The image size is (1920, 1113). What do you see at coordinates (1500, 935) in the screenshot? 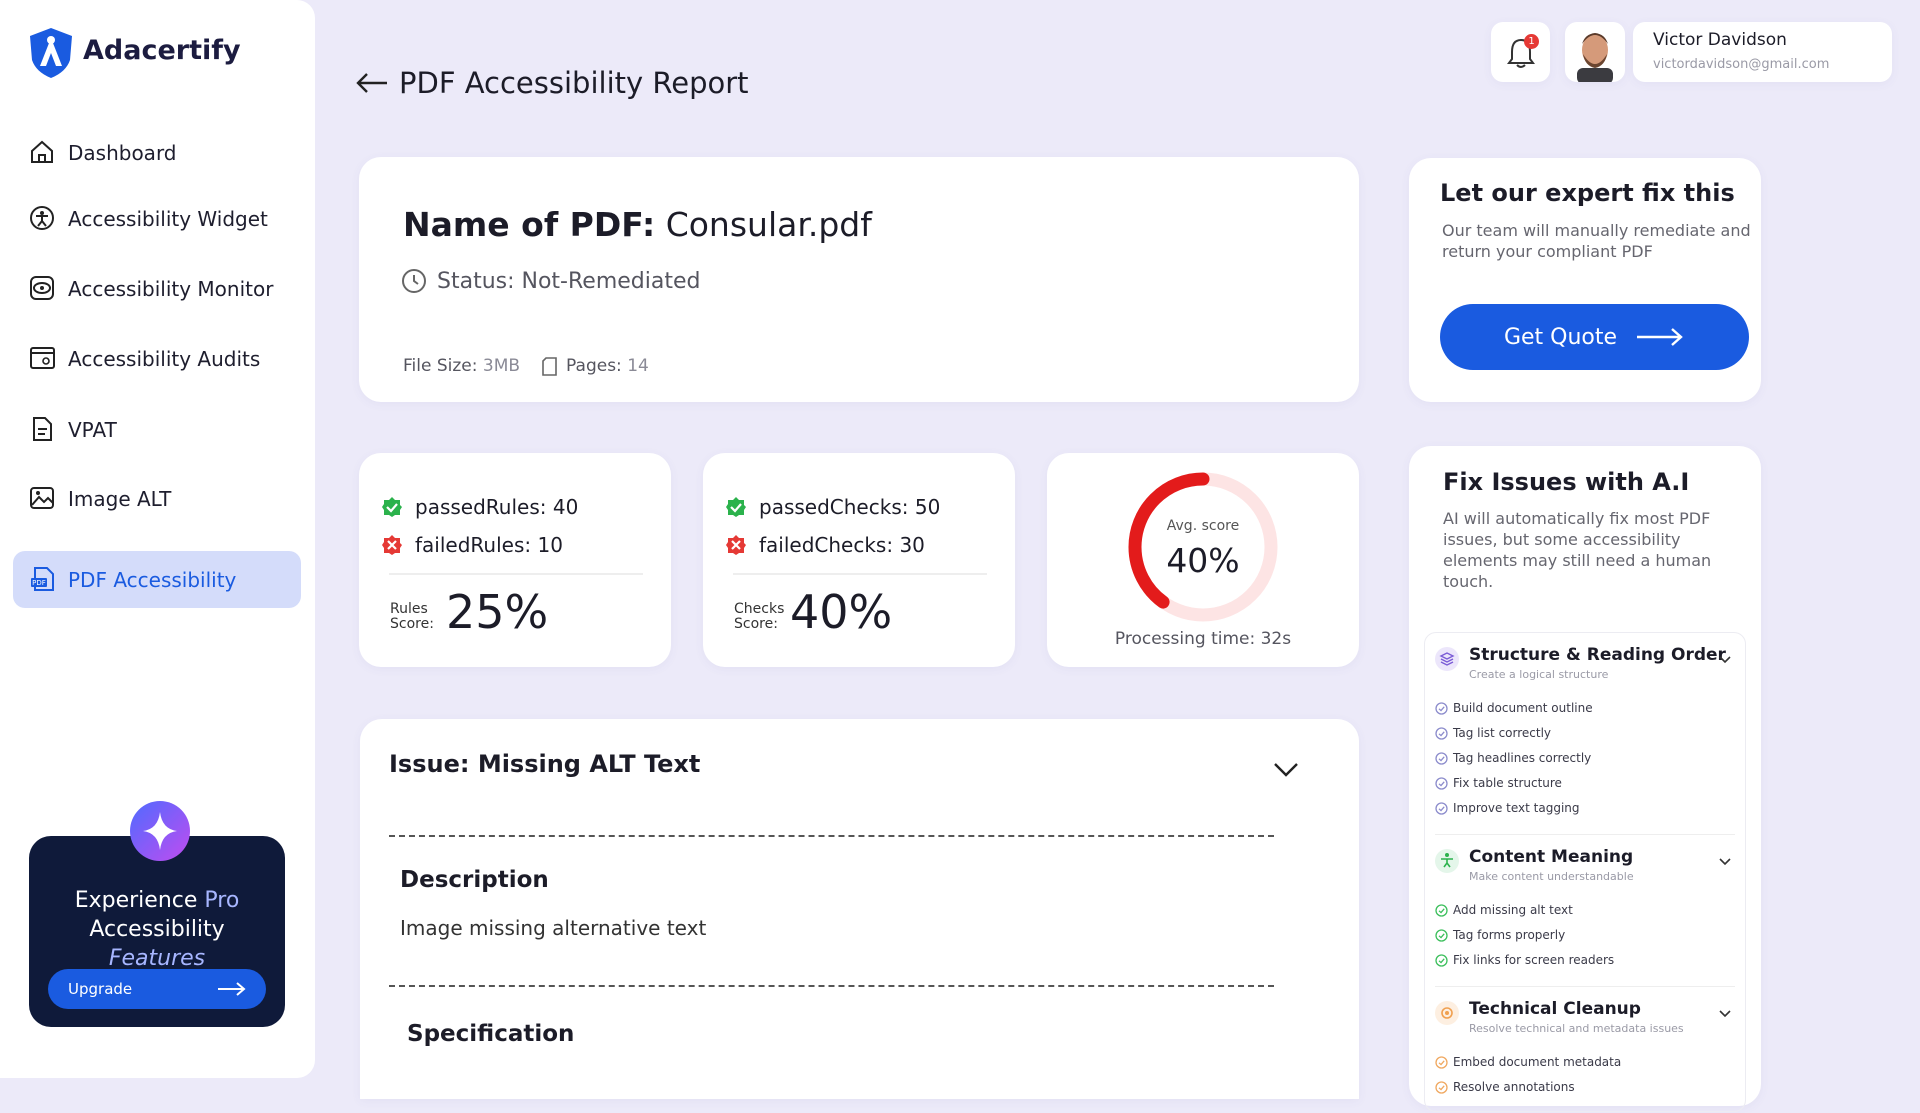
I see `ai-item: Tag forms properly` at bounding box center [1500, 935].